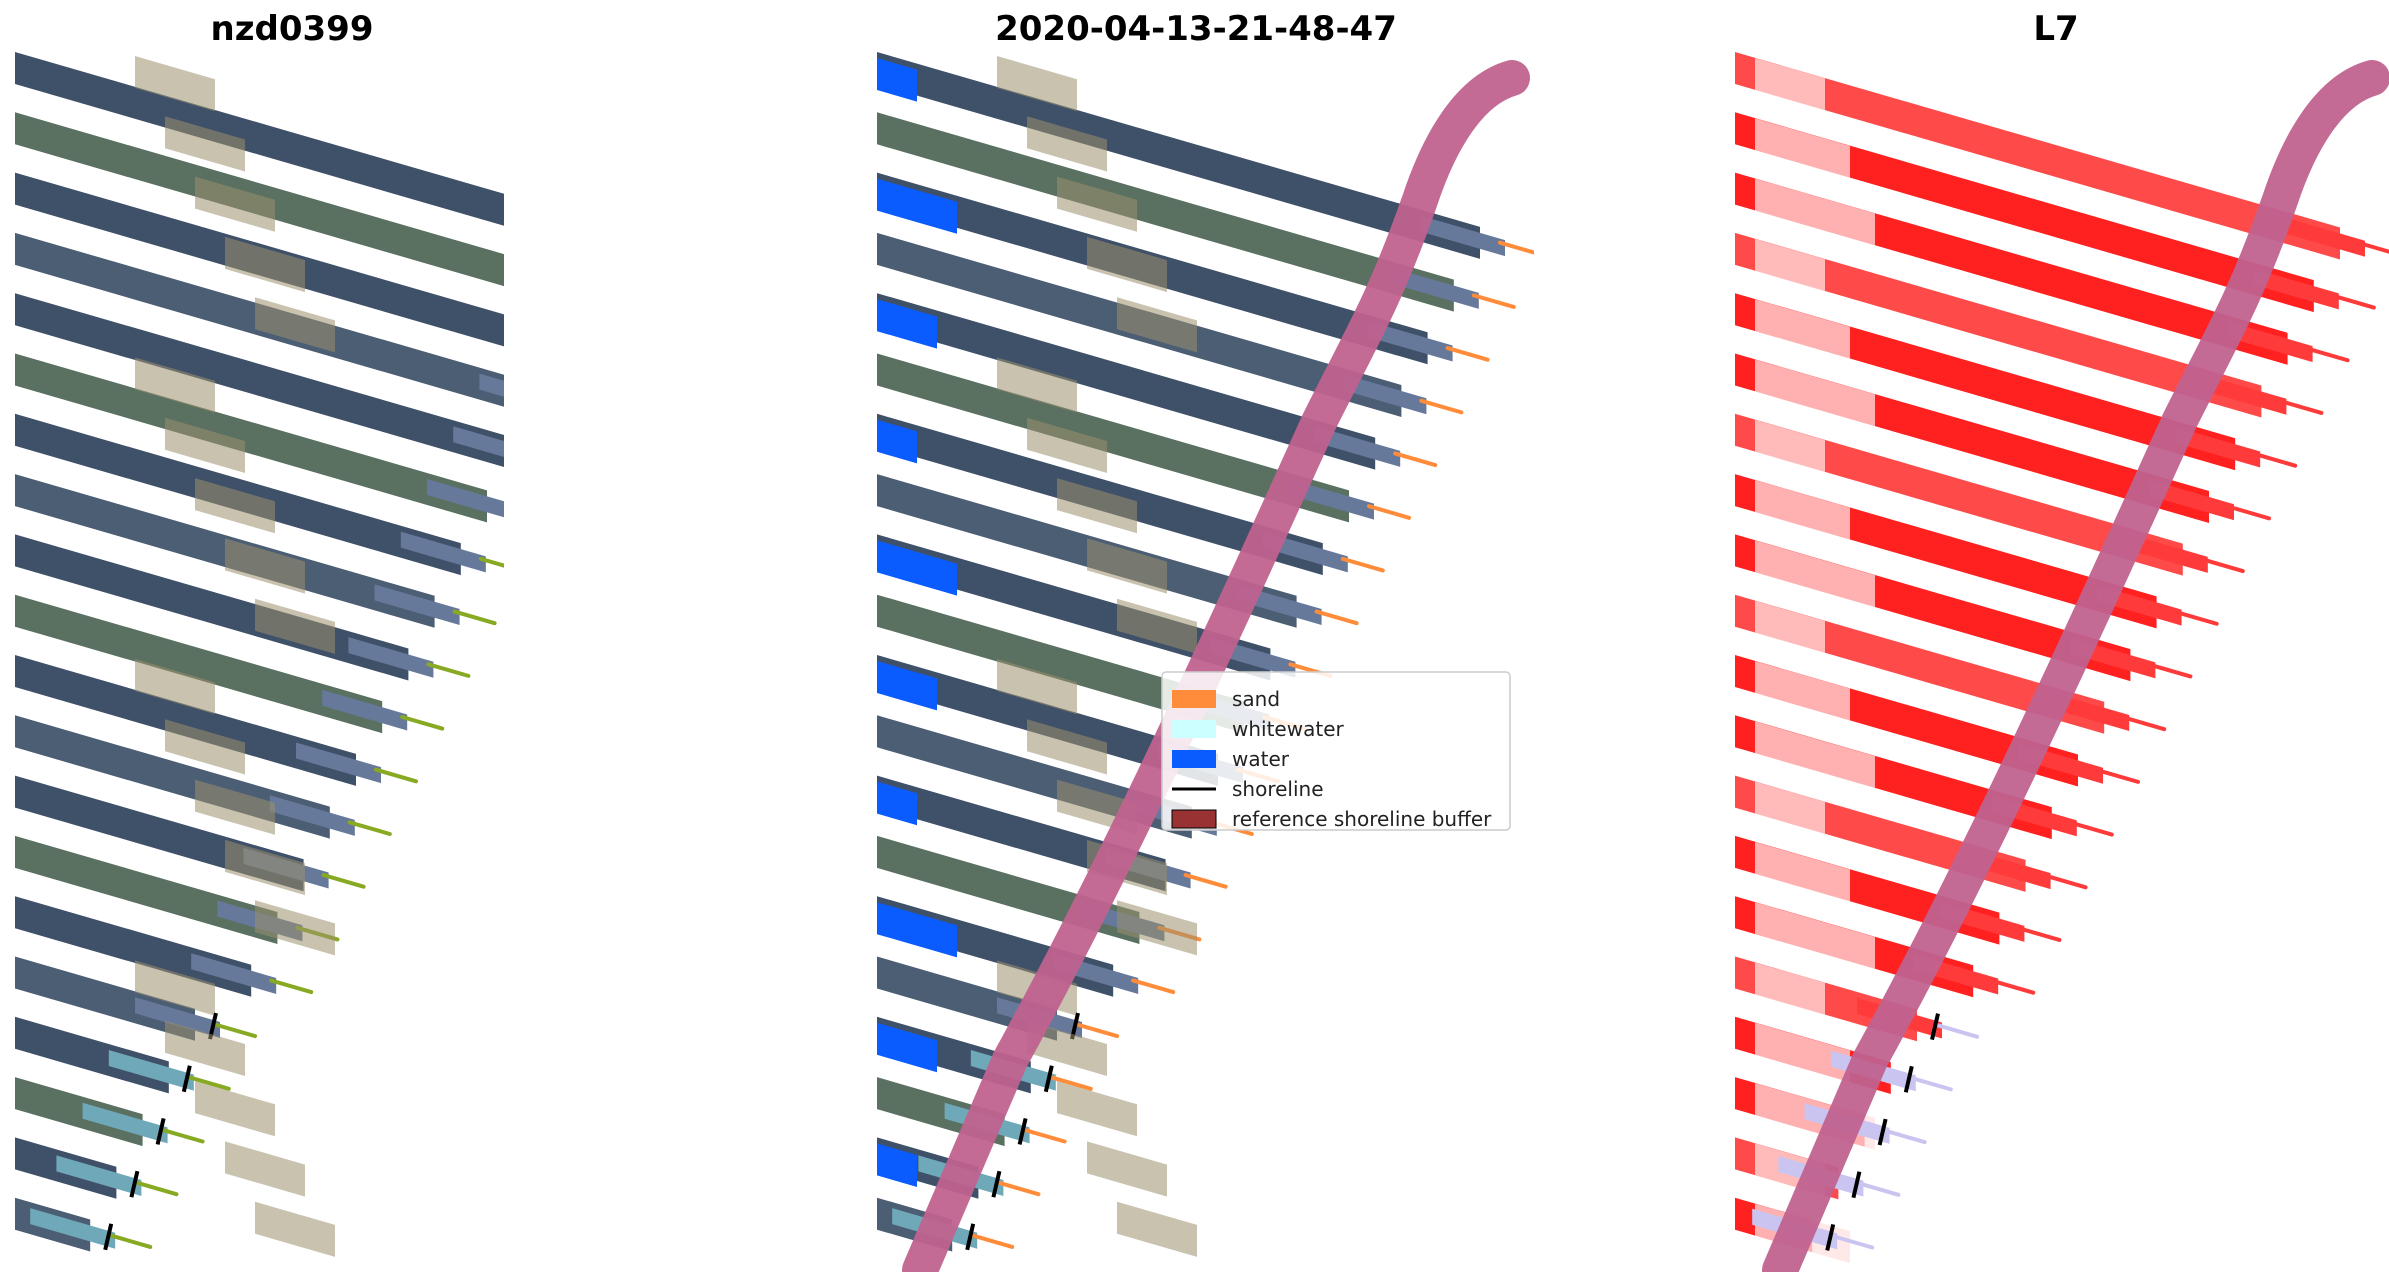 The width and height of the screenshot is (2389, 1283). I want to click on panel-title-classified: 2020-04-13-21-48-47, so click(1196, 29).